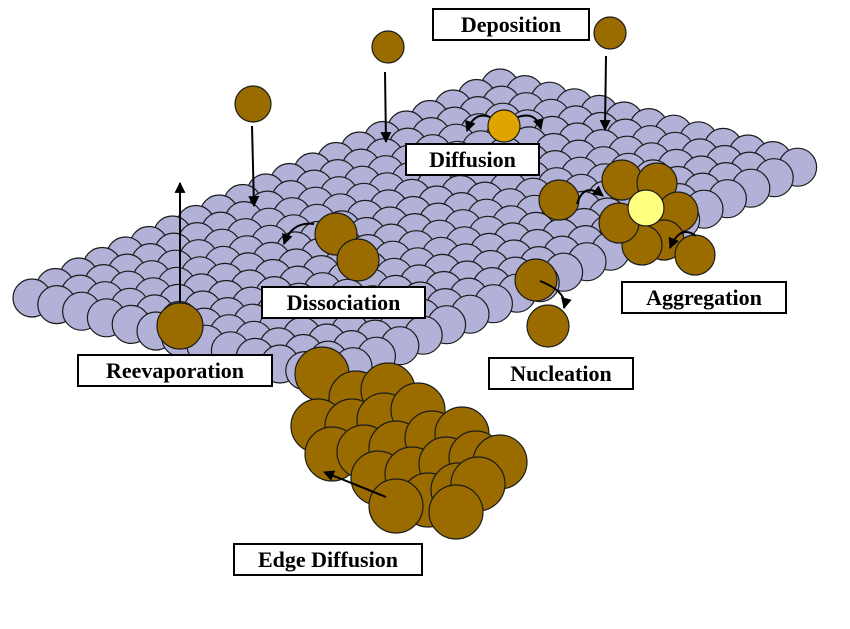 The image size is (850, 629). Describe the element at coordinates (298, 234) in the screenshot. I see `dissociation-arrow` at that location.